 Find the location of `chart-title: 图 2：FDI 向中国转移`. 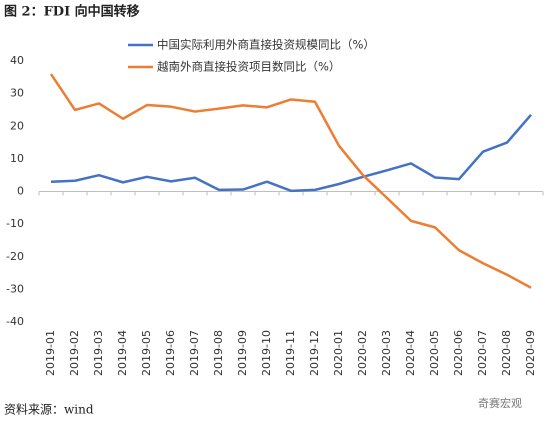

chart-title: 图 2：FDI 向中国转移 is located at coordinates (72, 12).